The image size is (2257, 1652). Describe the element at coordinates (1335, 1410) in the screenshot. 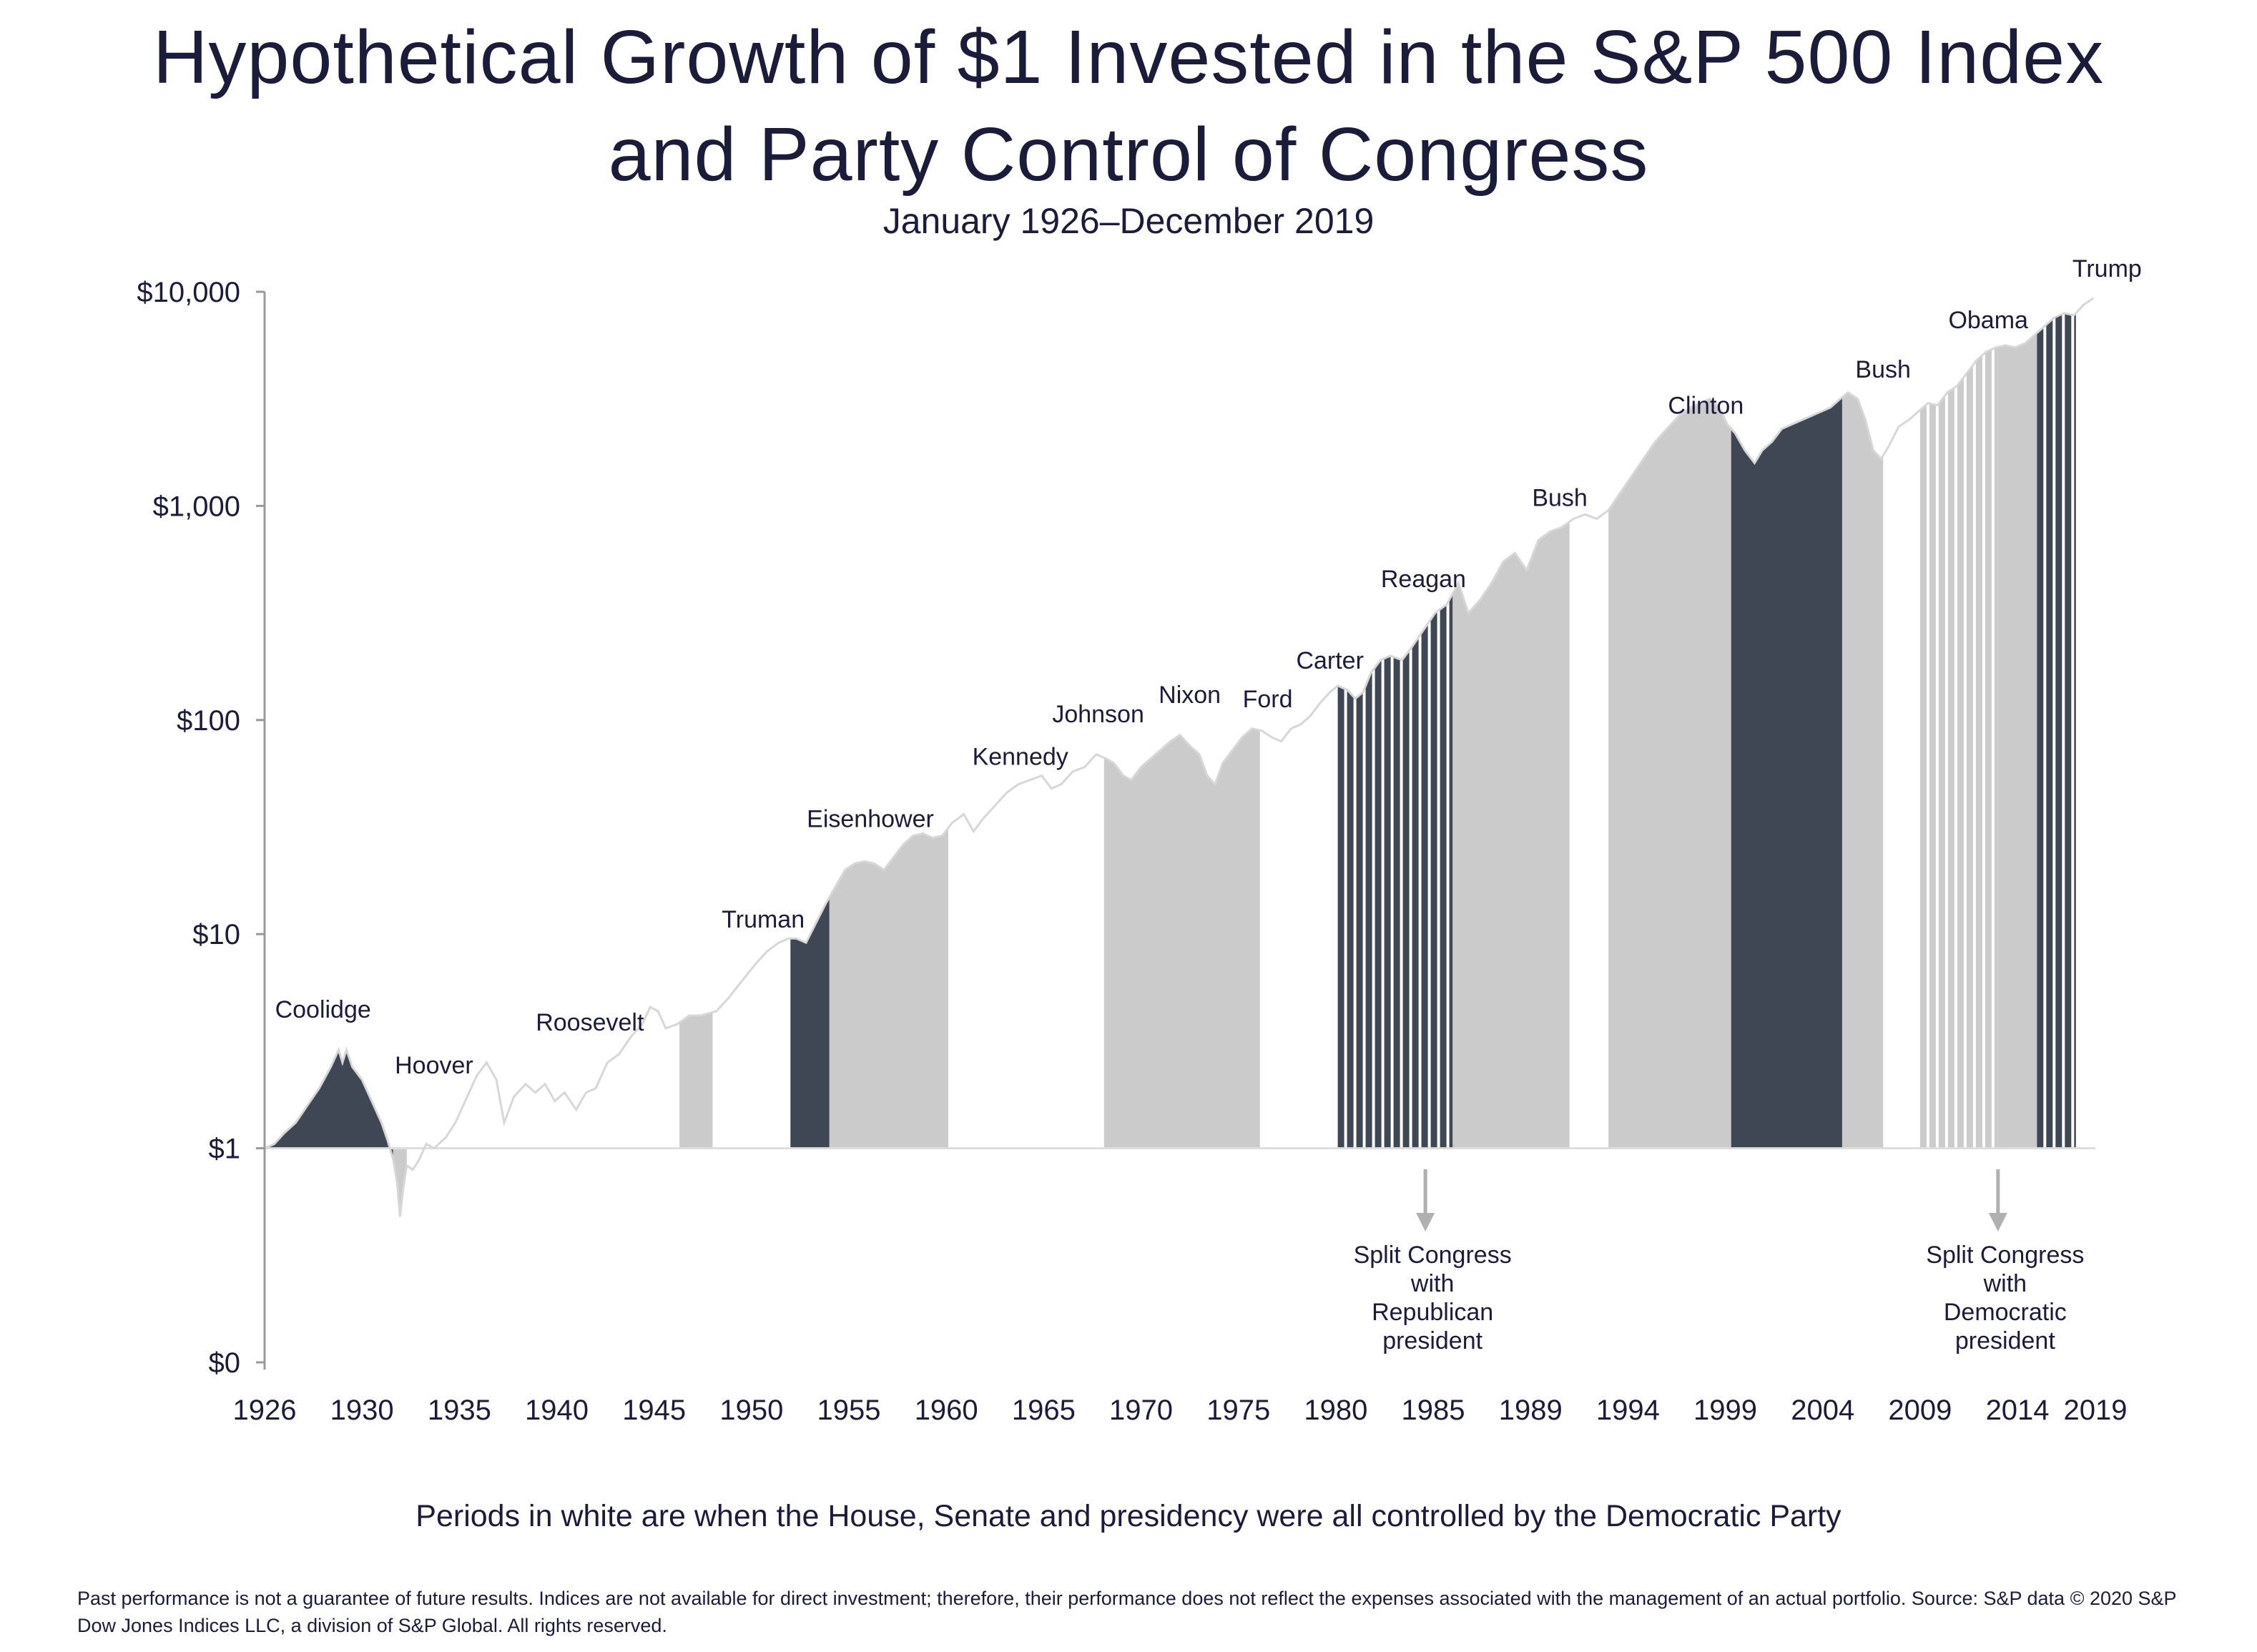

I see `x-tick-label: 1980` at that location.